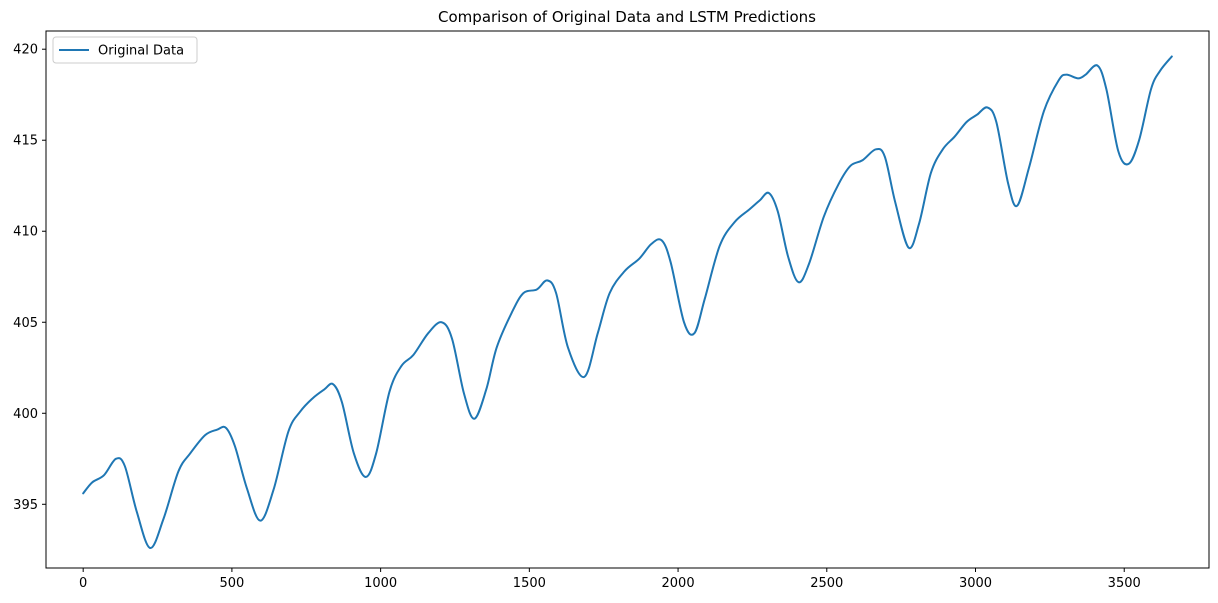 The height and width of the screenshot is (603, 1218). I want to click on legend: Original Data, so click(125, 50).